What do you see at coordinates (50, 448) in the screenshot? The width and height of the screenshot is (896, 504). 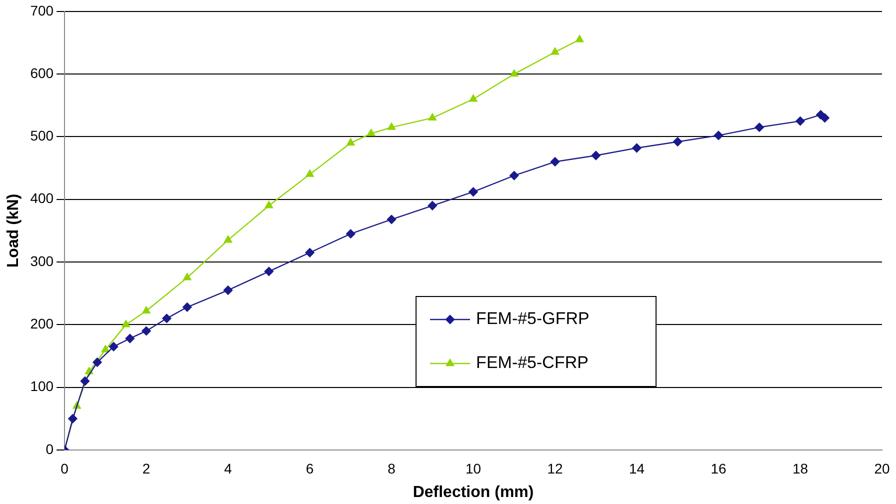 I see `y-tick-label: 0` at bounding box center [50, 448].